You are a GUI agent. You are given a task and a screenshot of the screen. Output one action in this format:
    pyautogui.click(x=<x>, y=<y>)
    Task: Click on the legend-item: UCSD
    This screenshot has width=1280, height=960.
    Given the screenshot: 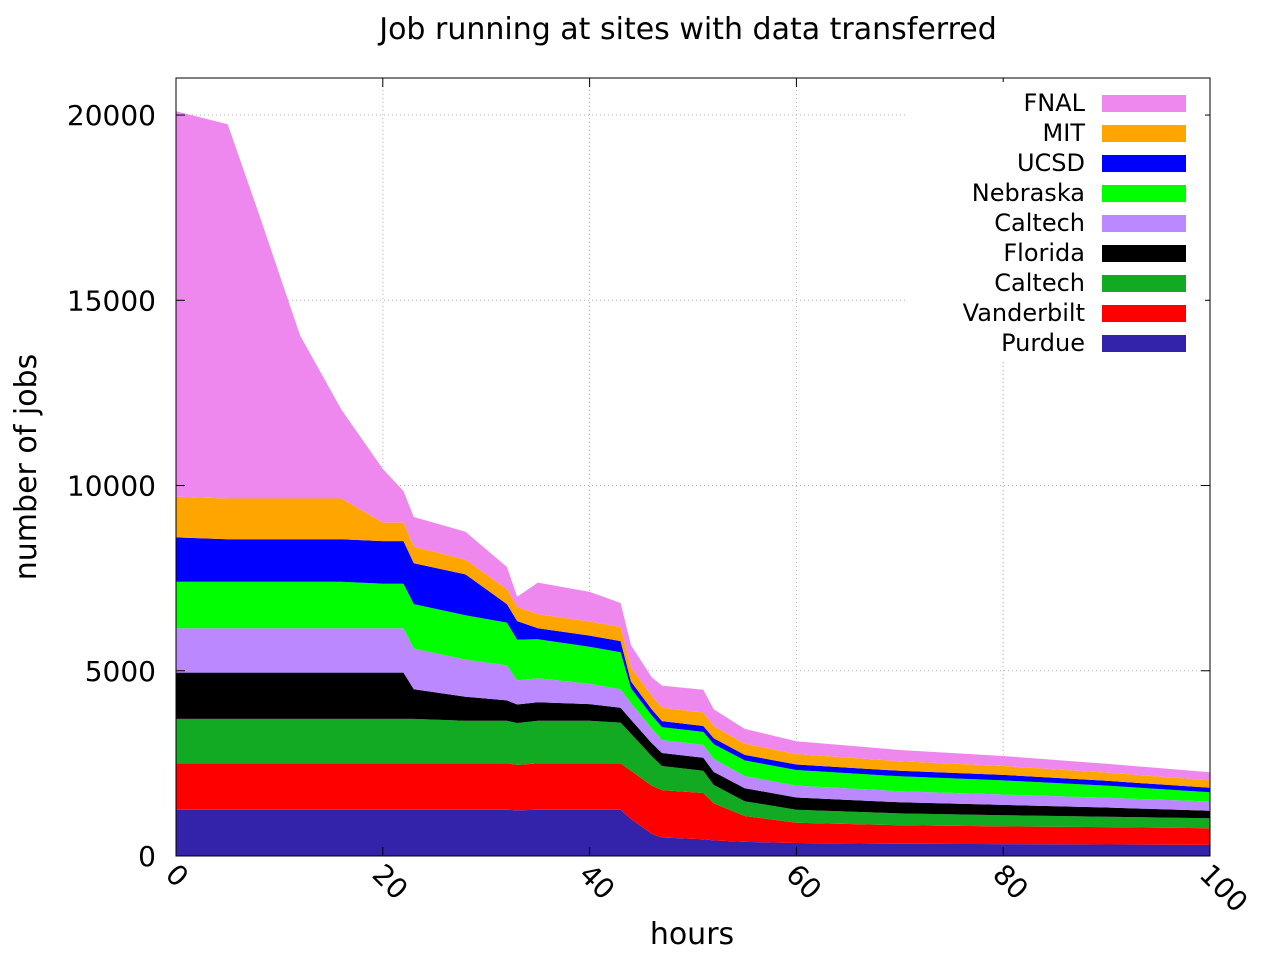 What is the action you would take?
    pyautogui.click(x=1101, y=163)
    